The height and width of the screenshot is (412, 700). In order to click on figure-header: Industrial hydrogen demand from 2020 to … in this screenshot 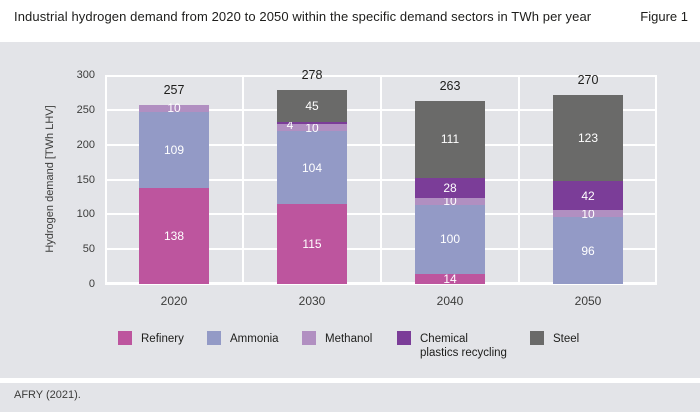, I will do `click(350, 21)`.